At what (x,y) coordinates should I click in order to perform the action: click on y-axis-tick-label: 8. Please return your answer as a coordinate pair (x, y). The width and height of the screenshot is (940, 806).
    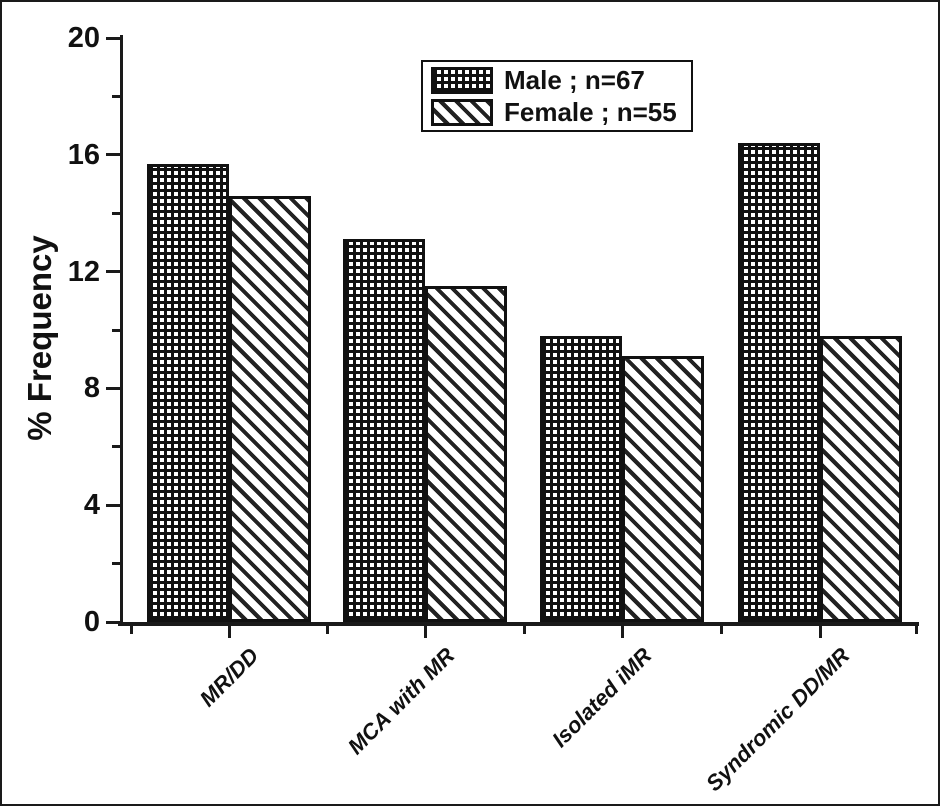
    Looking at the image, I should click on (91, 388).